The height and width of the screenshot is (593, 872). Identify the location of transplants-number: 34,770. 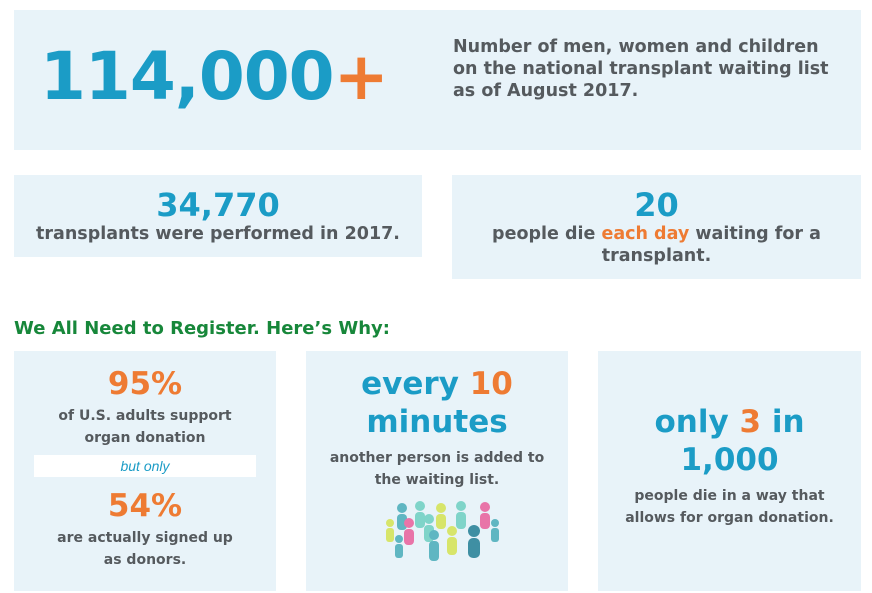
(218, 205).